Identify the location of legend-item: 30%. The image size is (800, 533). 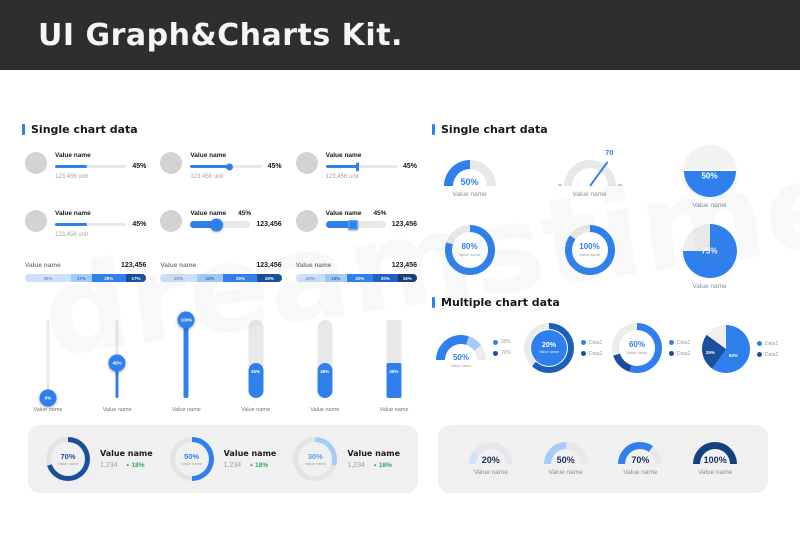
(502, 342).